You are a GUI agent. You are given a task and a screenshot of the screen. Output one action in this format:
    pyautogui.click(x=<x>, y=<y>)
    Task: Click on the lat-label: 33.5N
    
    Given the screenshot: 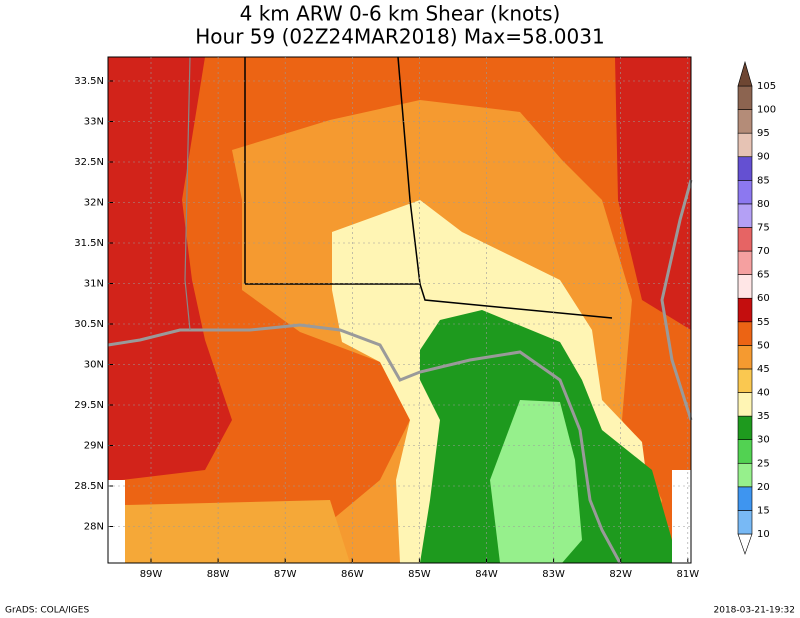 What is the action you would take?
    pyautogui.click(x=89, y=81)
    